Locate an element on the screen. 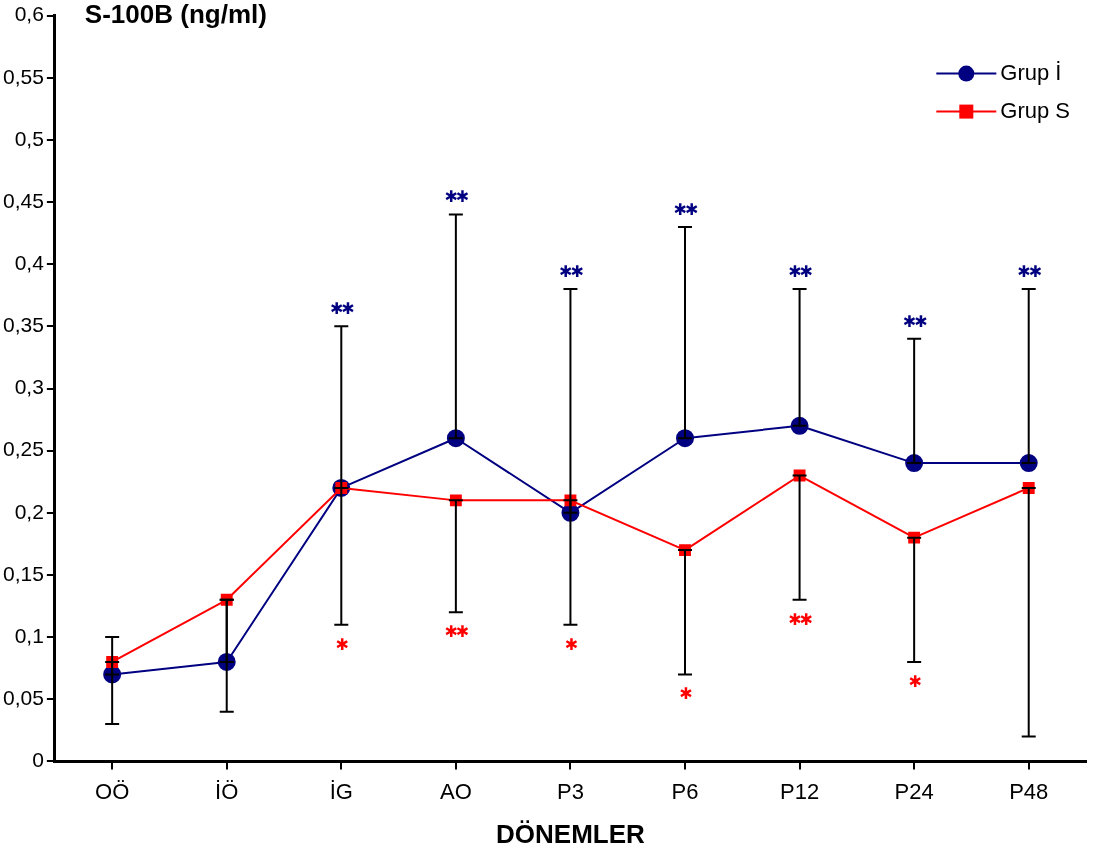 The width and height of the screenshot is (1106, 860). x-tick-label: P12 is located at coordinates (800, 791).